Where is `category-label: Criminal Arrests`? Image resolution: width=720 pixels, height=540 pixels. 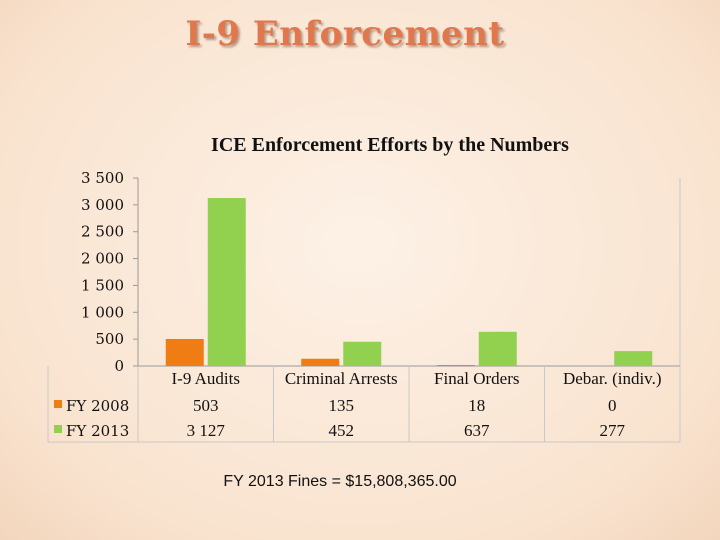 category-label: Criminal Arrests is located at coordinates (341, 378).